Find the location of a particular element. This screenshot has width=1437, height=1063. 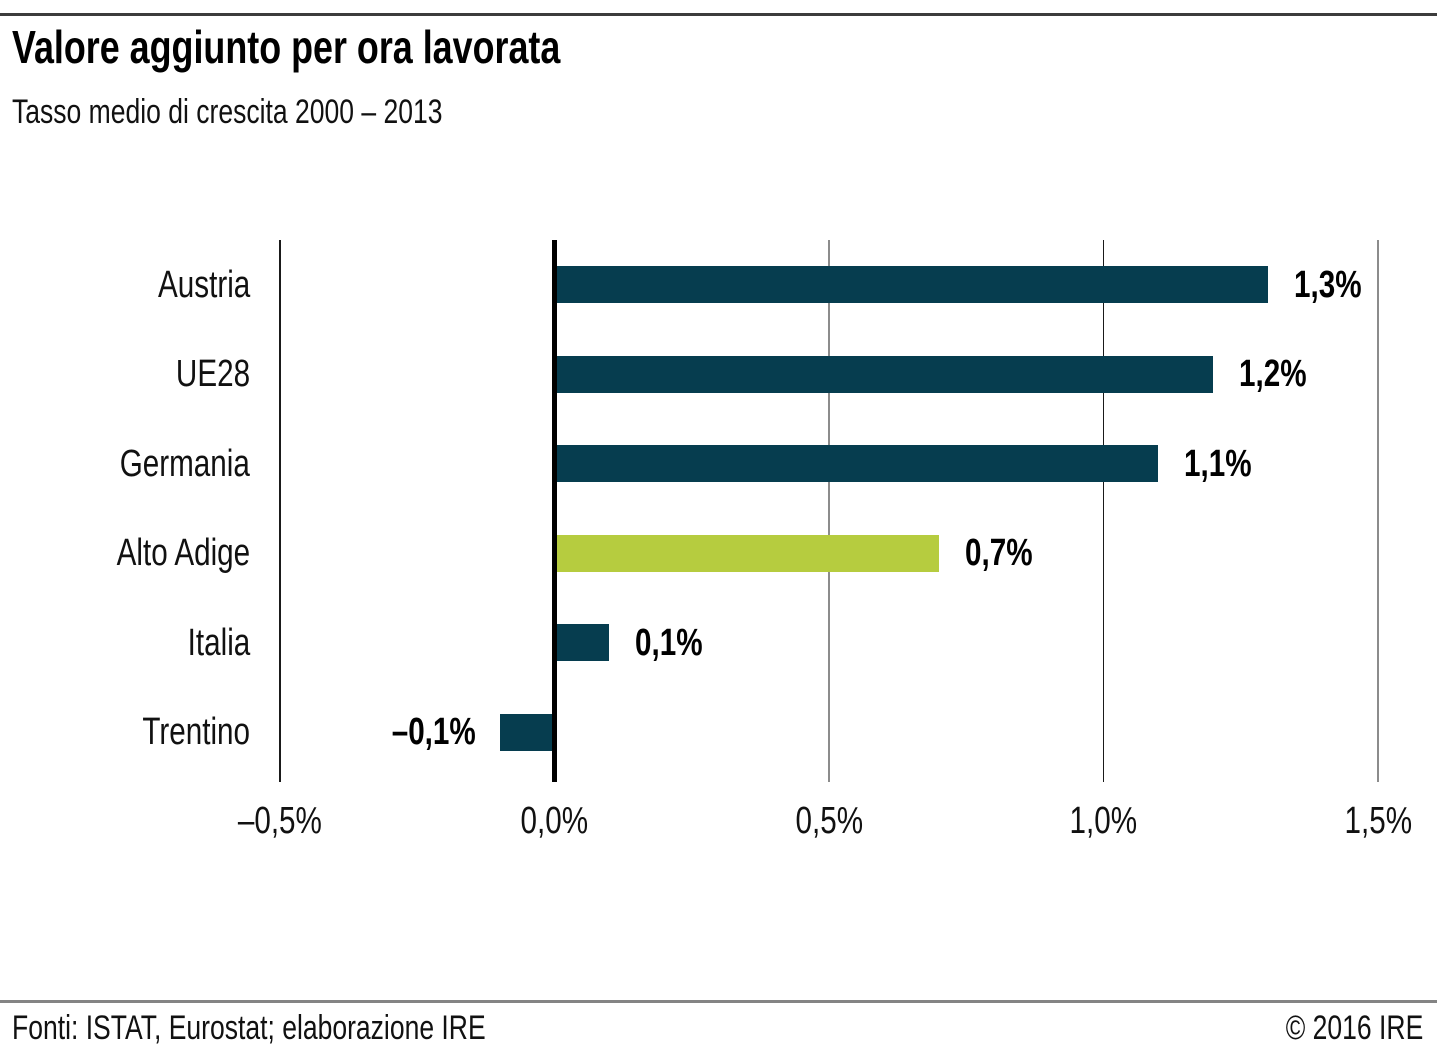

bar-austria is located at coordinates (911, 285).